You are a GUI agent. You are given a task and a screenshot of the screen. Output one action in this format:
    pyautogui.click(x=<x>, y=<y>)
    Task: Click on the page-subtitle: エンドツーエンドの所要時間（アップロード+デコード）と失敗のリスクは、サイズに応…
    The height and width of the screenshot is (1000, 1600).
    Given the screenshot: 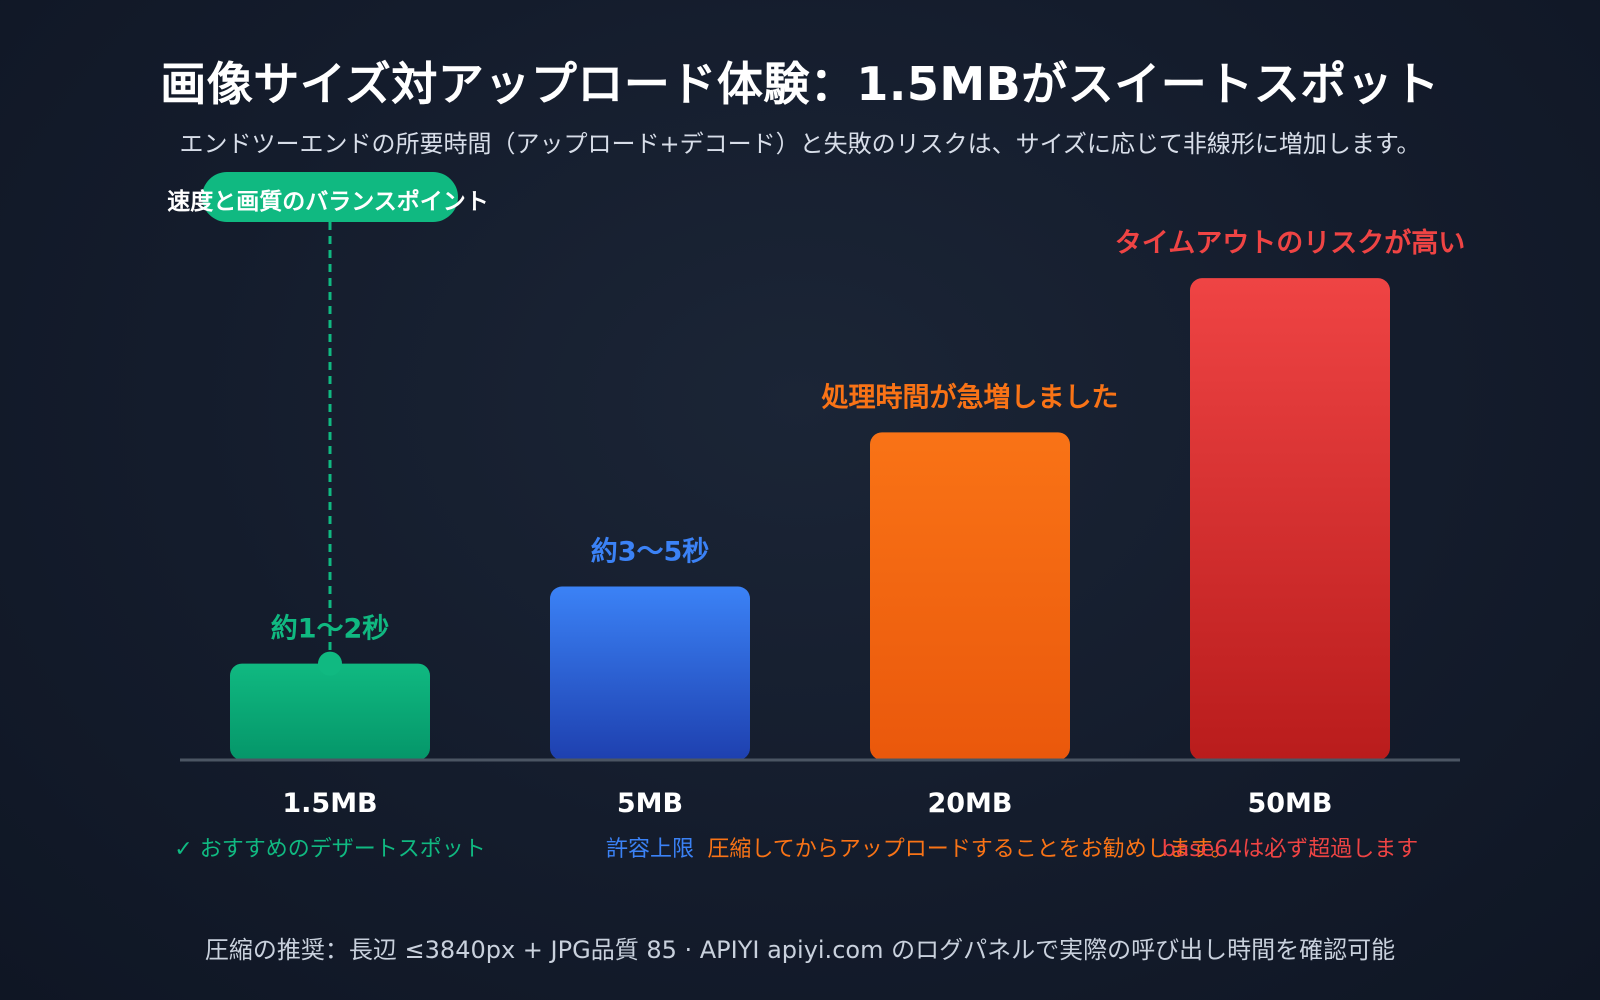 What is the action you would take?
    pyautogui.click(x=800, y=144)
    